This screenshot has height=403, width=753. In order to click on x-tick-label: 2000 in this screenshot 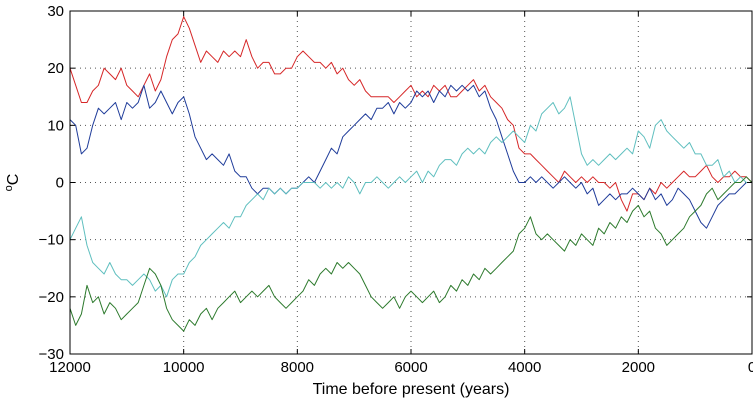, I will do `click(638, 367)`.